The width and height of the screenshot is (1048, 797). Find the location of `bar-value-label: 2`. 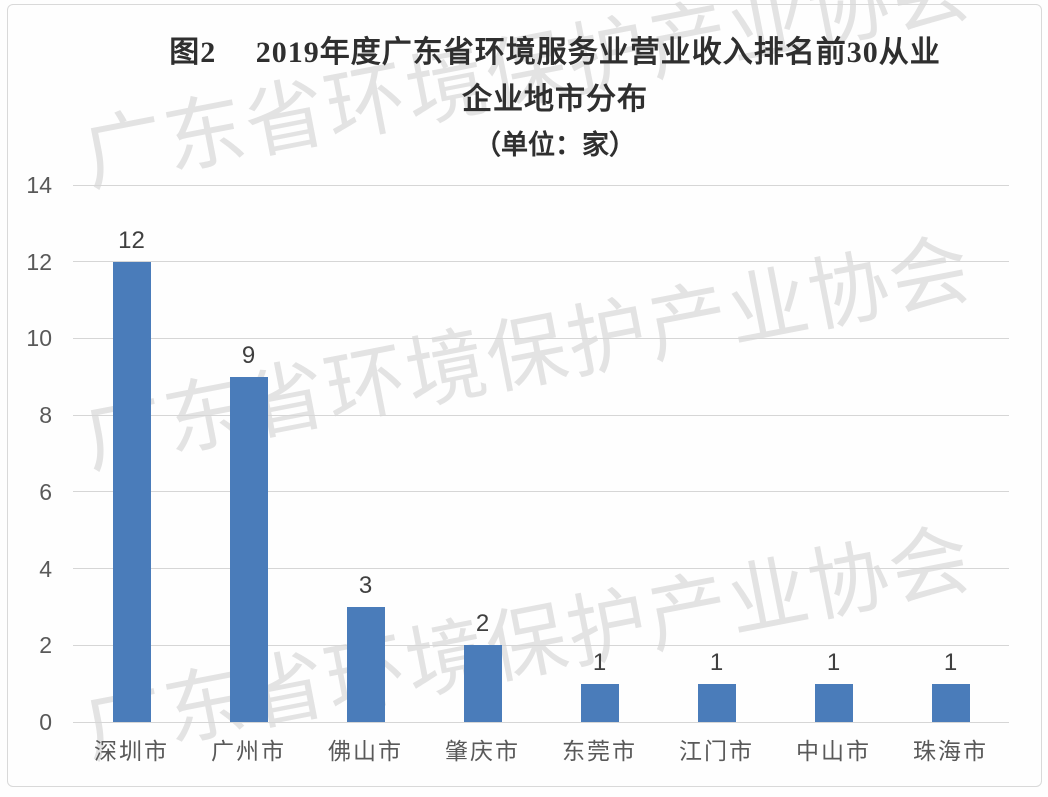

bar-value-label: 2 is located at coordinates (482, 624).